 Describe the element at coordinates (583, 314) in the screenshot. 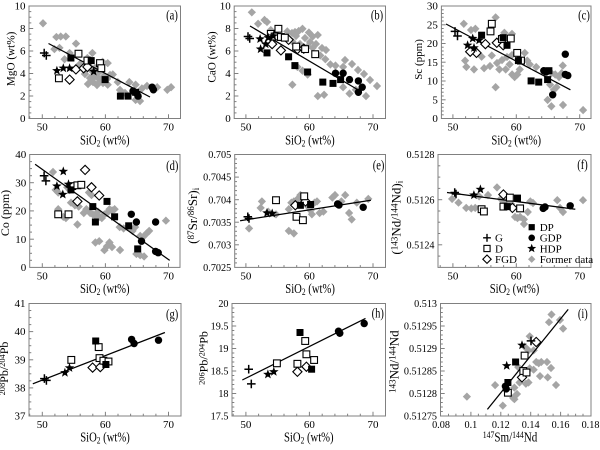

I see `svg-text: (i)` at that location.